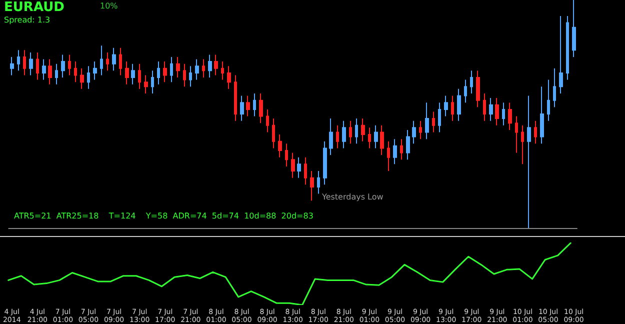  I want to click on annotation: Yesterdays Low, so click(352, 197).